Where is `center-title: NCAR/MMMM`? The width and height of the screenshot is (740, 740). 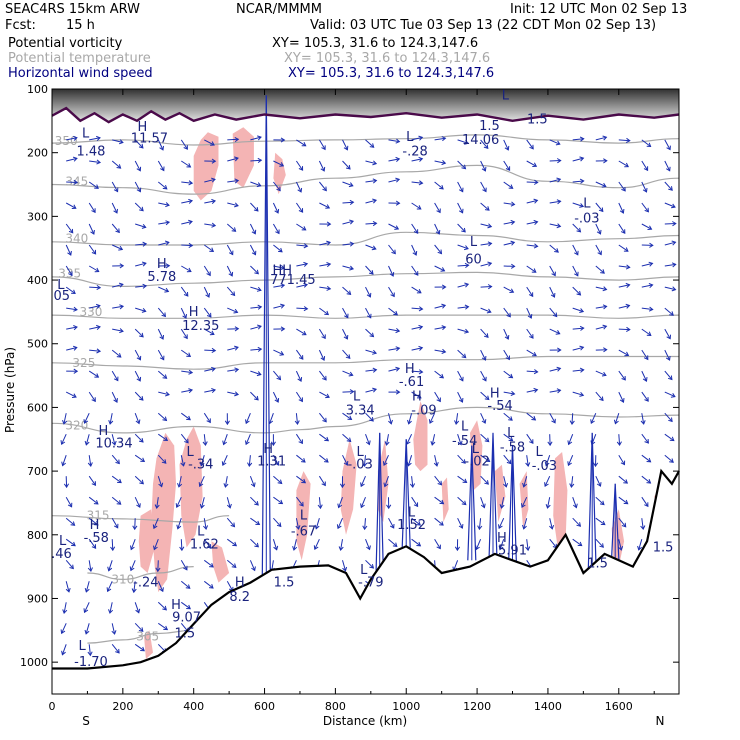
center-title: NCAR/MMMM is located at coordinates (279, 9).